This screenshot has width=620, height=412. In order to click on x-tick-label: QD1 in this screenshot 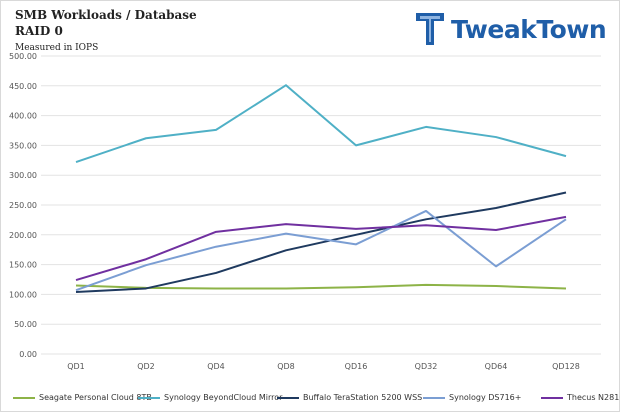, I will do `click(76, 366)`.